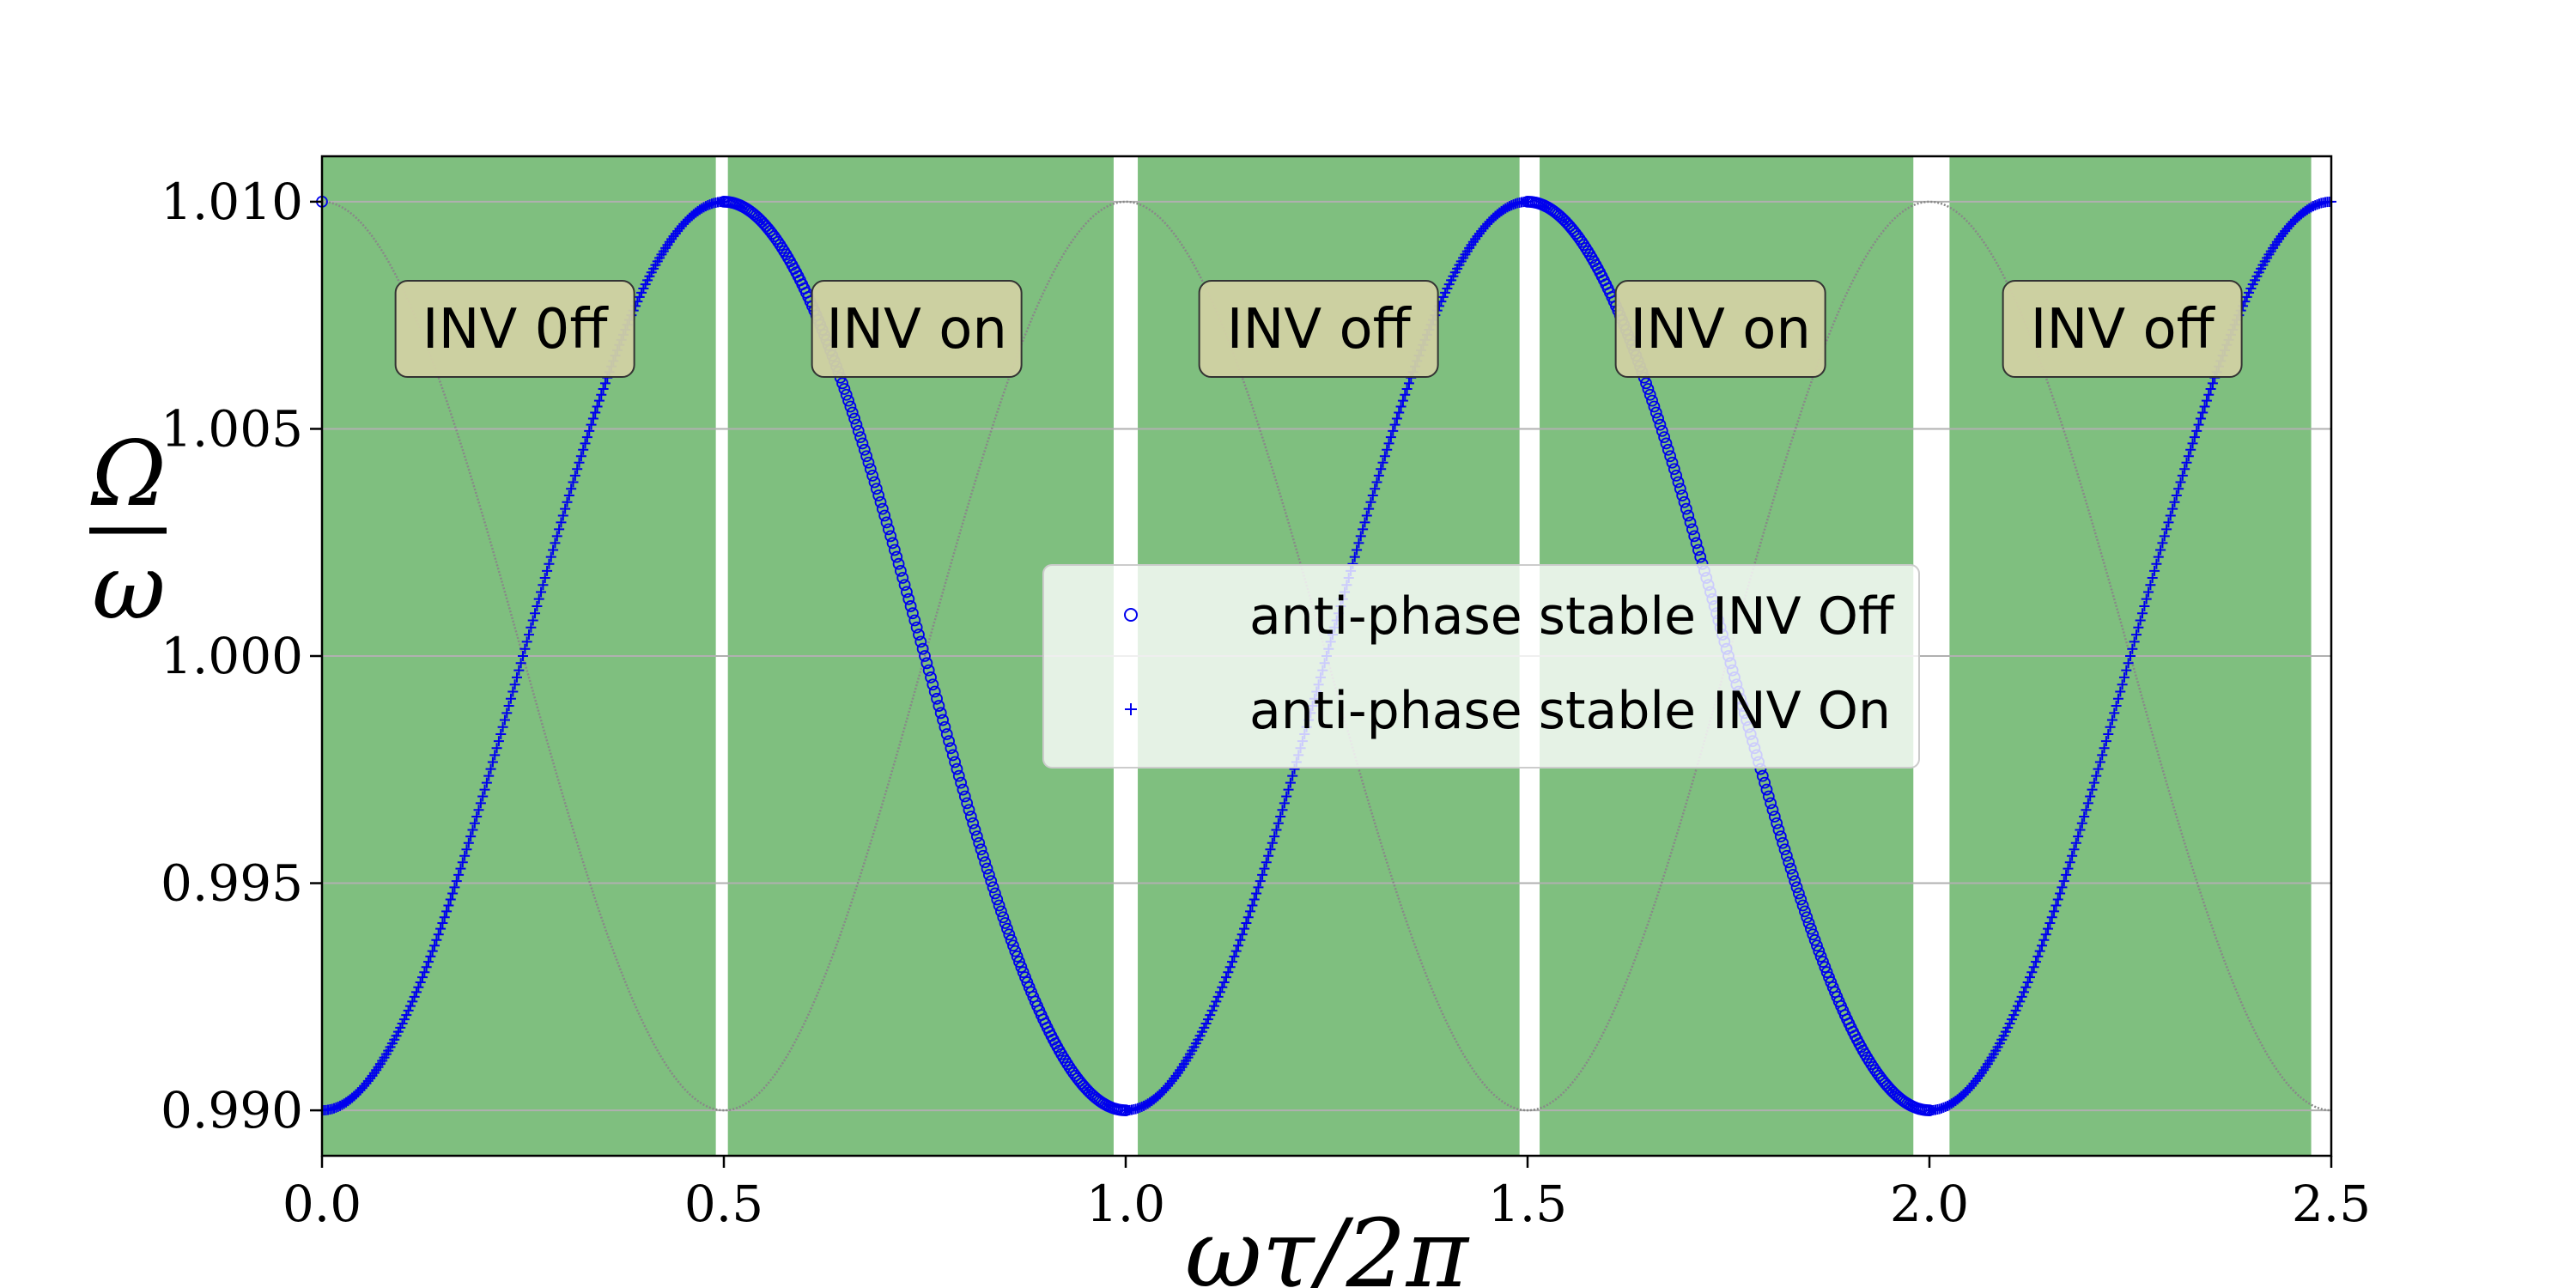 The image size is (2576, 1288). What do you see at coordinates (2123, 329) in the screenshot?
I see `annotation-label-4: INV off` at bounding box center [2123, 329].